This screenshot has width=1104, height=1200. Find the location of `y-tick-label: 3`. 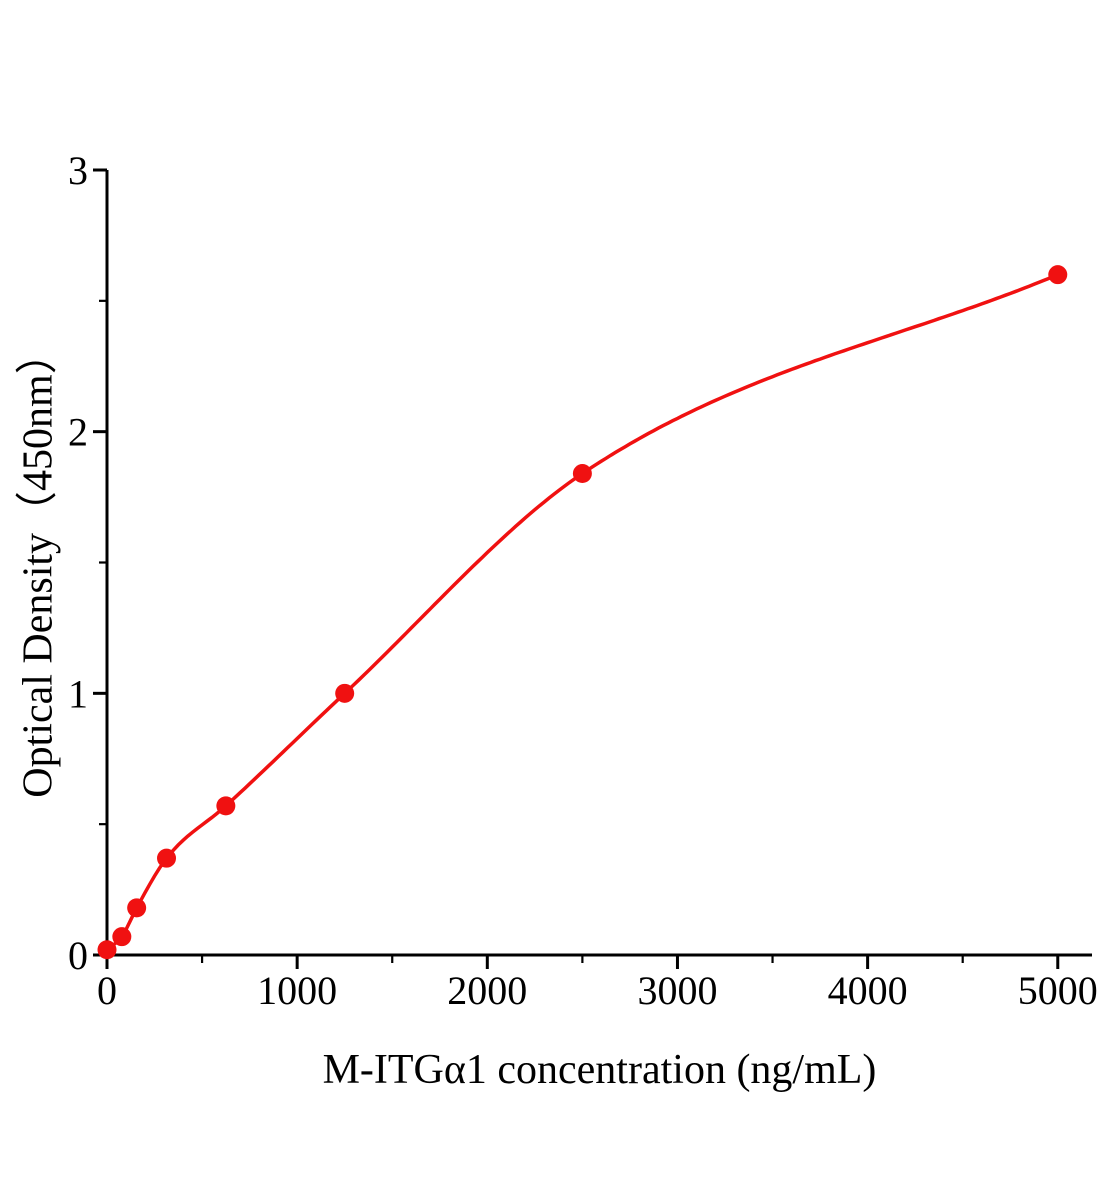

y-tick-label: 3 is located at coordinates (78, 170).